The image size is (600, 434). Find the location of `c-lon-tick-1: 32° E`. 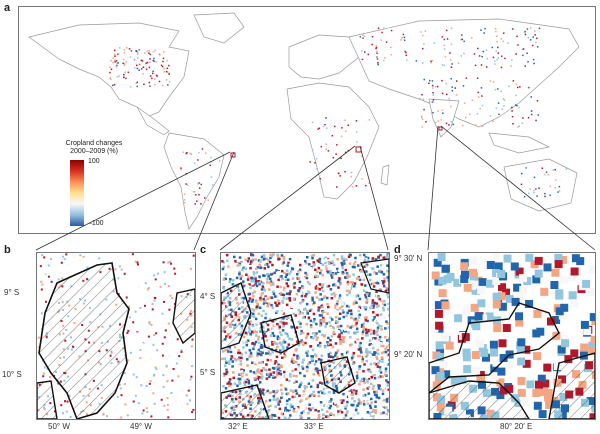

c-lon-tick-1: 32° E is located at coordinates (238, 426).